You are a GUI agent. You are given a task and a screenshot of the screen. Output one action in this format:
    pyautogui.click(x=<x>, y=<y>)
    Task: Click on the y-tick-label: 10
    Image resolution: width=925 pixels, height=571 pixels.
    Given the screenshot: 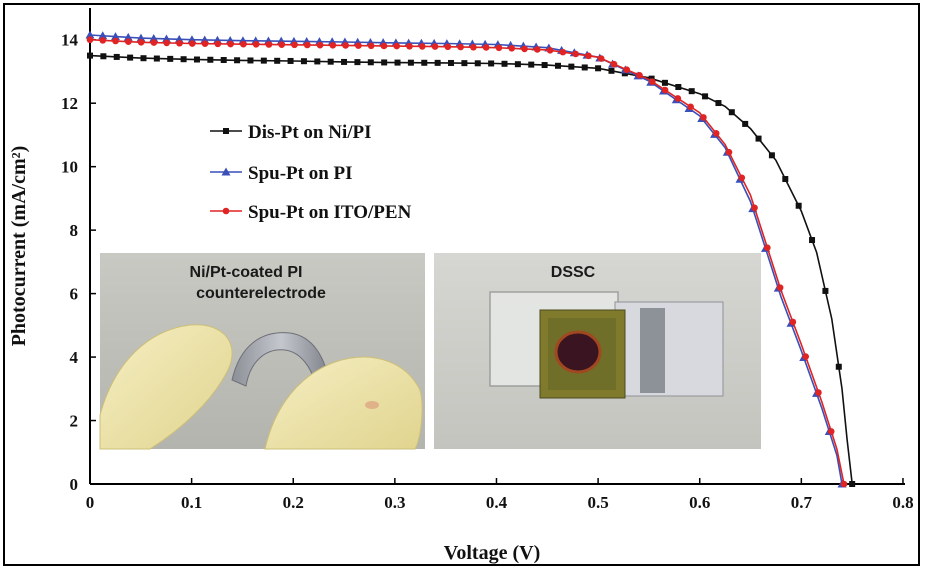 What is the action you would take?
    pyautogui.click(x=69, y=167)
    